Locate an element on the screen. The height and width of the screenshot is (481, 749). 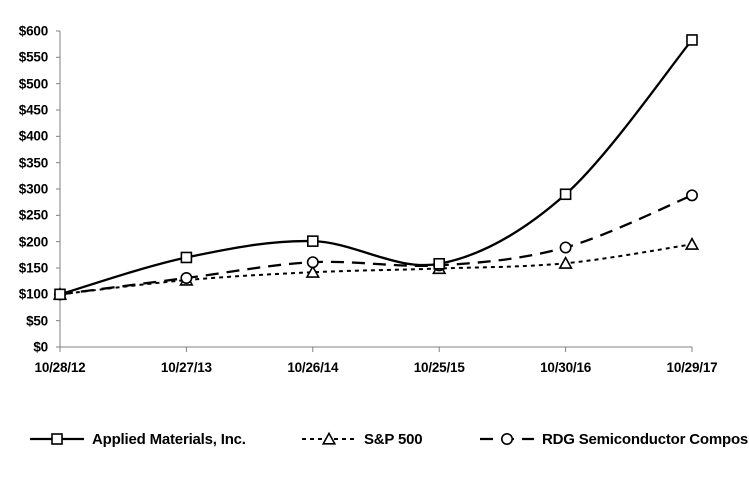
series-line is located at coordinates (376, 269).